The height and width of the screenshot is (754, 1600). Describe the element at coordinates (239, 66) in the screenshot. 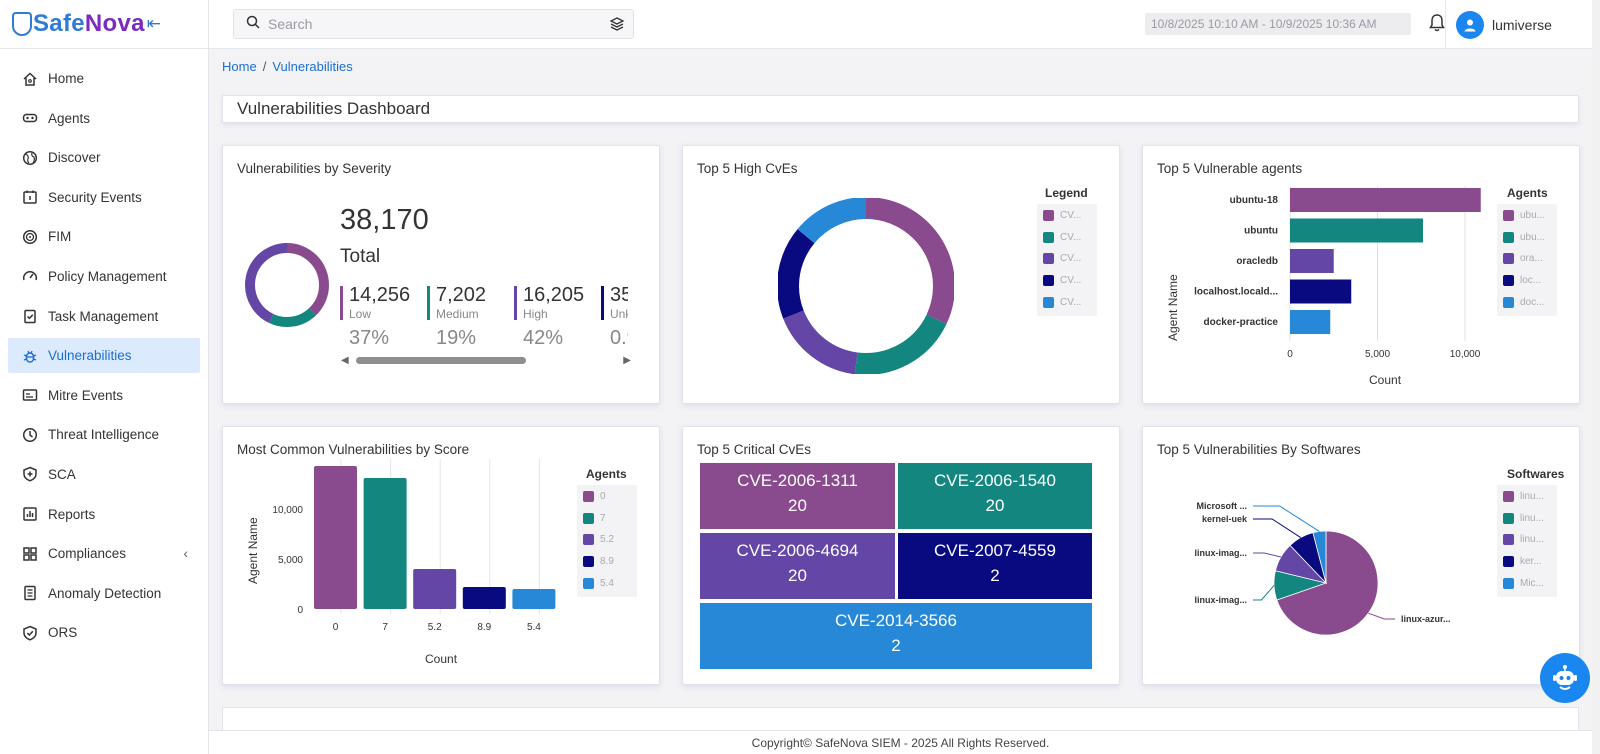

I see `breadcrumb-home: Home` at that location.